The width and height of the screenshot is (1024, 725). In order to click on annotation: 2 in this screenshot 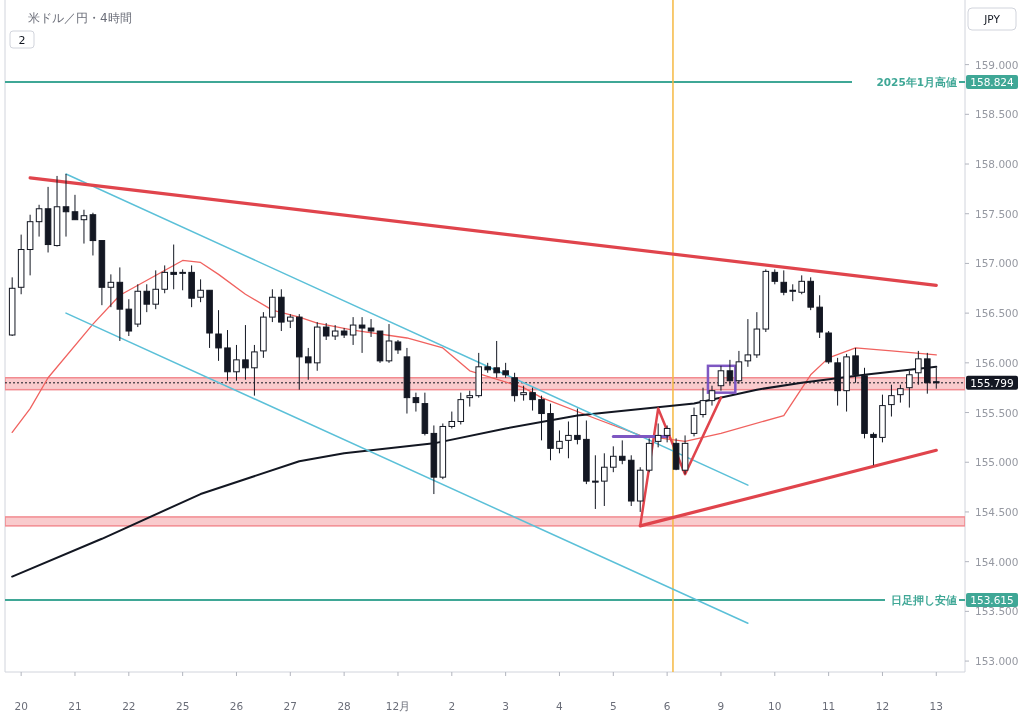, I will do `click(22, 40)`.